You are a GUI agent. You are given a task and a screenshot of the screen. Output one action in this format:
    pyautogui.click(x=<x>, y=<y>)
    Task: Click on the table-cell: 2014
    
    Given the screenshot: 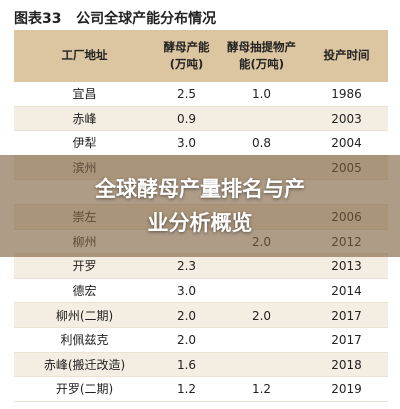 What is the action you would take?
    pyautogui.click(x=346, y=291)
    